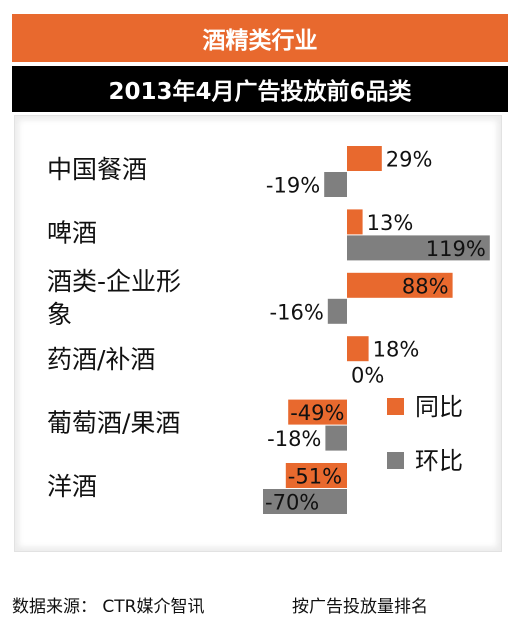 This screenshot has width=520, height=632. Describe the element at coordinates (390, 223) in the screenshot. I see `data-label: 13%` at that location.